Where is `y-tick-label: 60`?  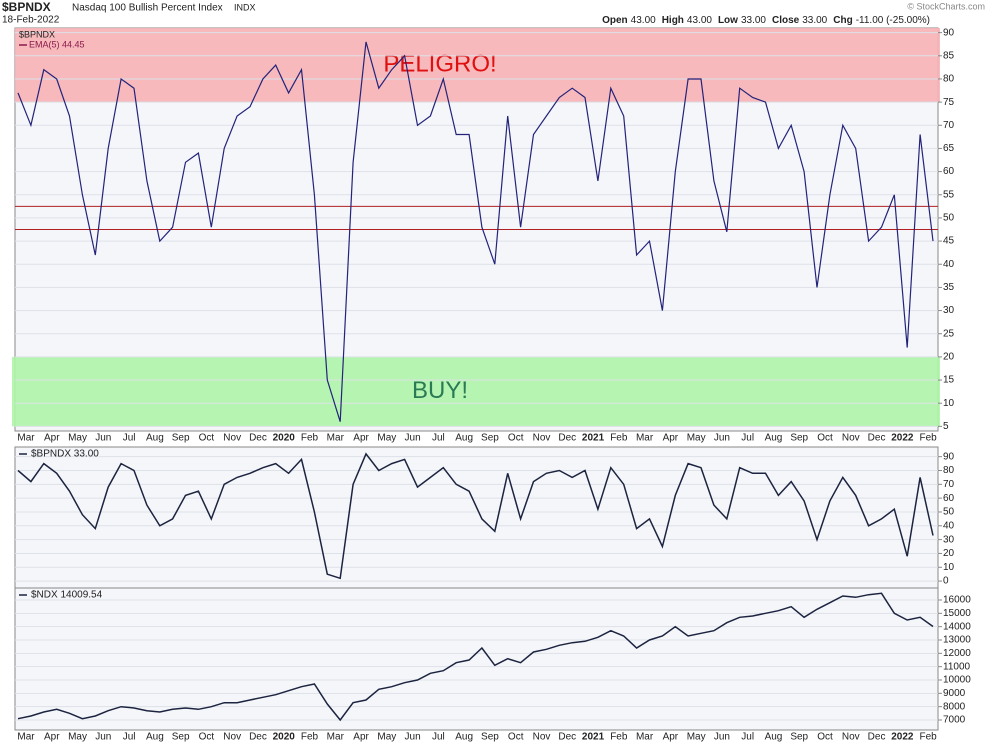
y-tick-label: 60 is located at coordinates (949, 171).